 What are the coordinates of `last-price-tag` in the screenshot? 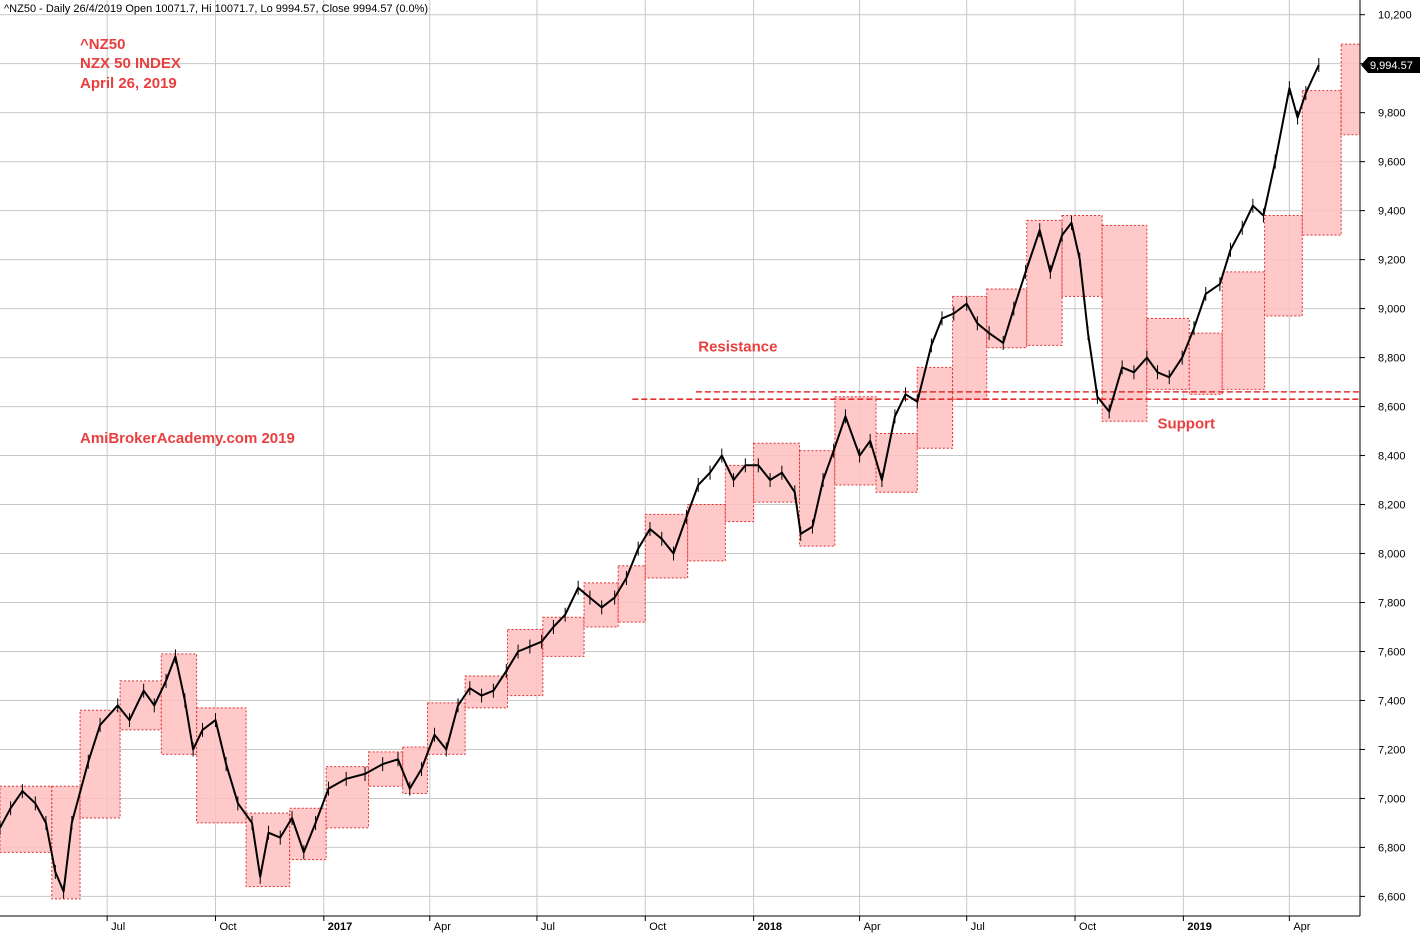 It's located at (1390, 65).